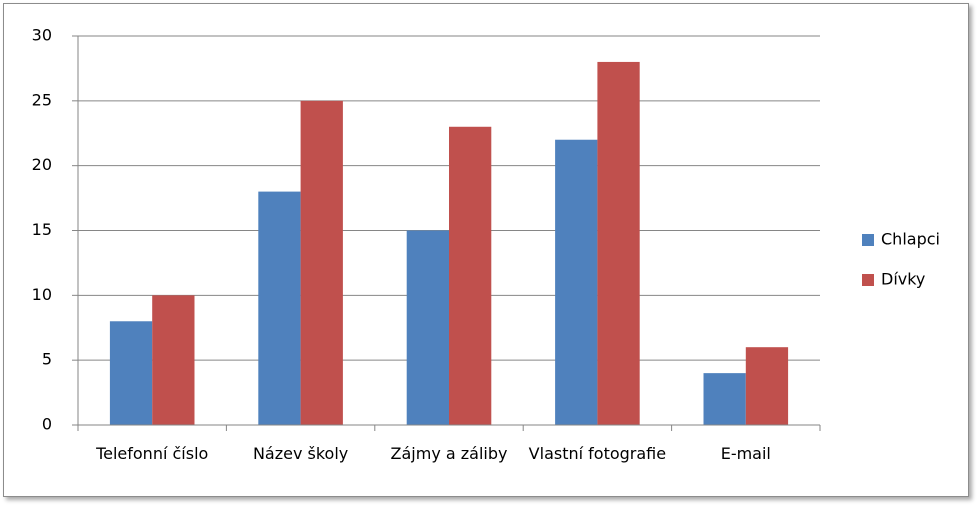  What do you see at coordinates (449, 453) in the screenshot?
I see `x-tick-label: Zájmy a záliby` at bounding box center [449, 453].